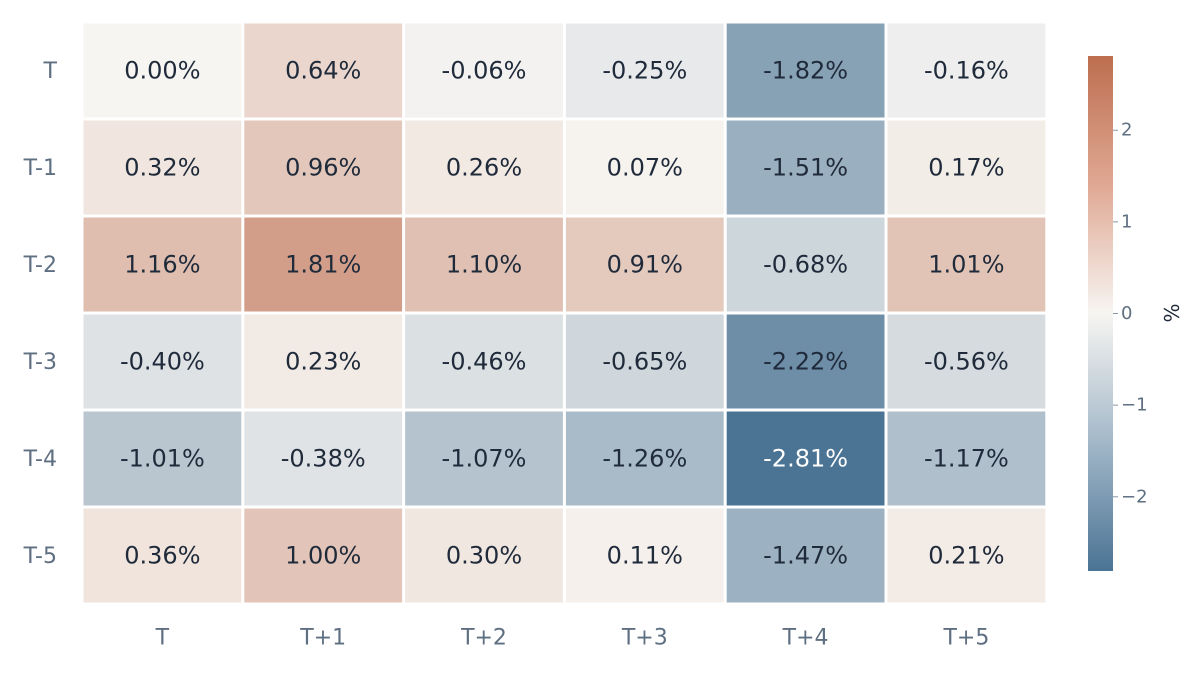 The width and height of the screenshot is (1200, 675). I want to click on cell-value-label: 0.26%, so click(484, 168).